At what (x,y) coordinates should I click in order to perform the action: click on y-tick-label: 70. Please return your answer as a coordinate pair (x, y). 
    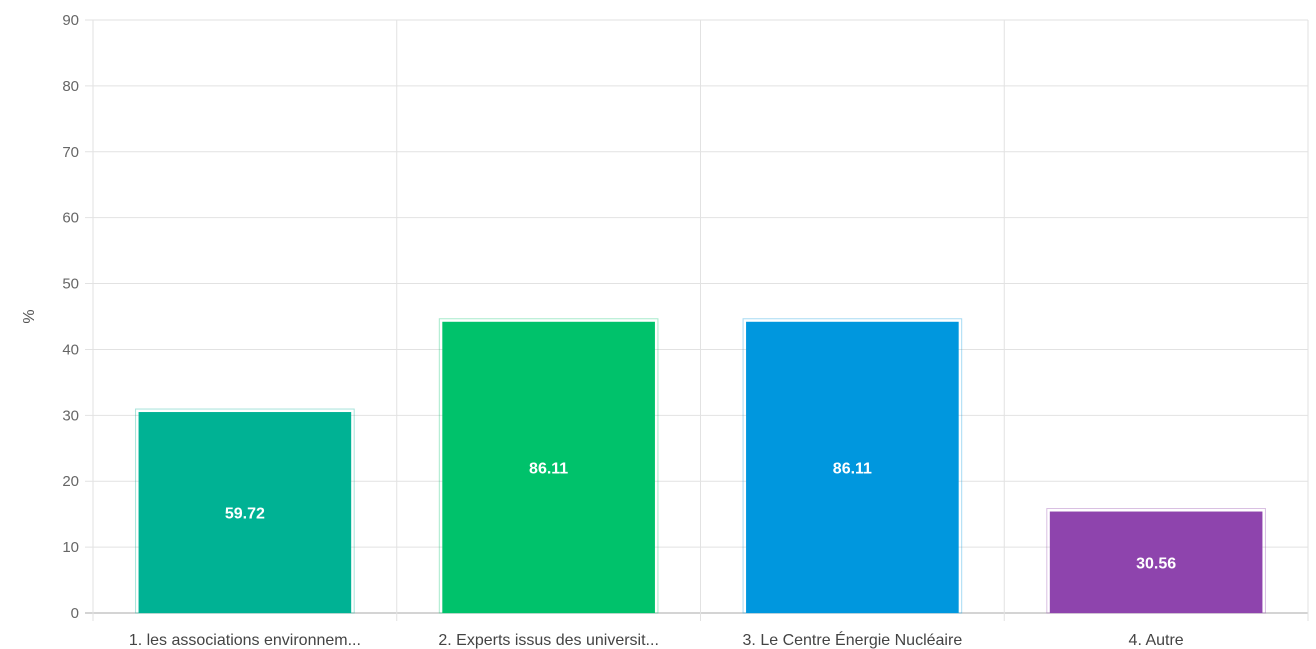
    Looking at the image, I should click on (70, 152).